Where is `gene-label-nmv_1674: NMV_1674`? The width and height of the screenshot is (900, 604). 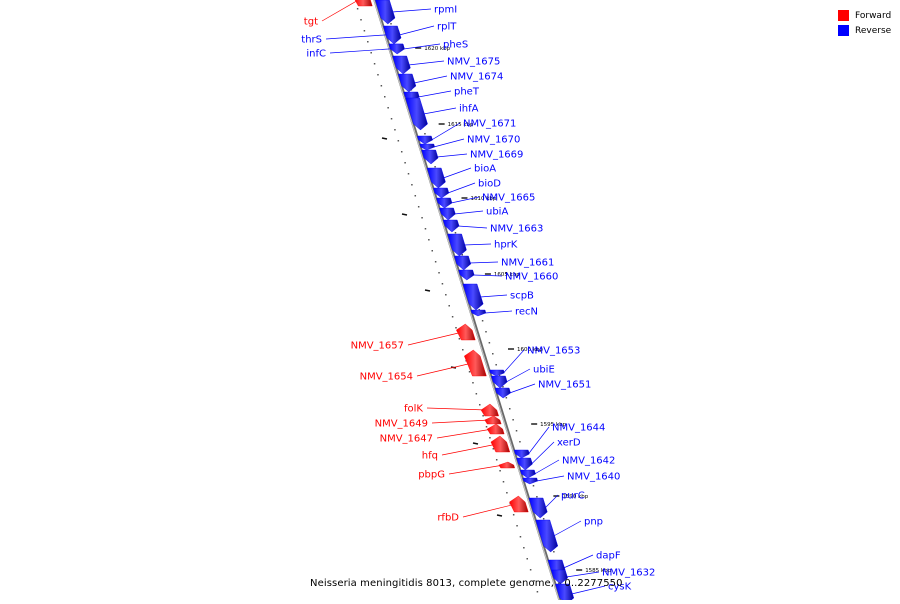 gene-label-nmv_1674: NMV_1674 is located at coordinates (476, 77).